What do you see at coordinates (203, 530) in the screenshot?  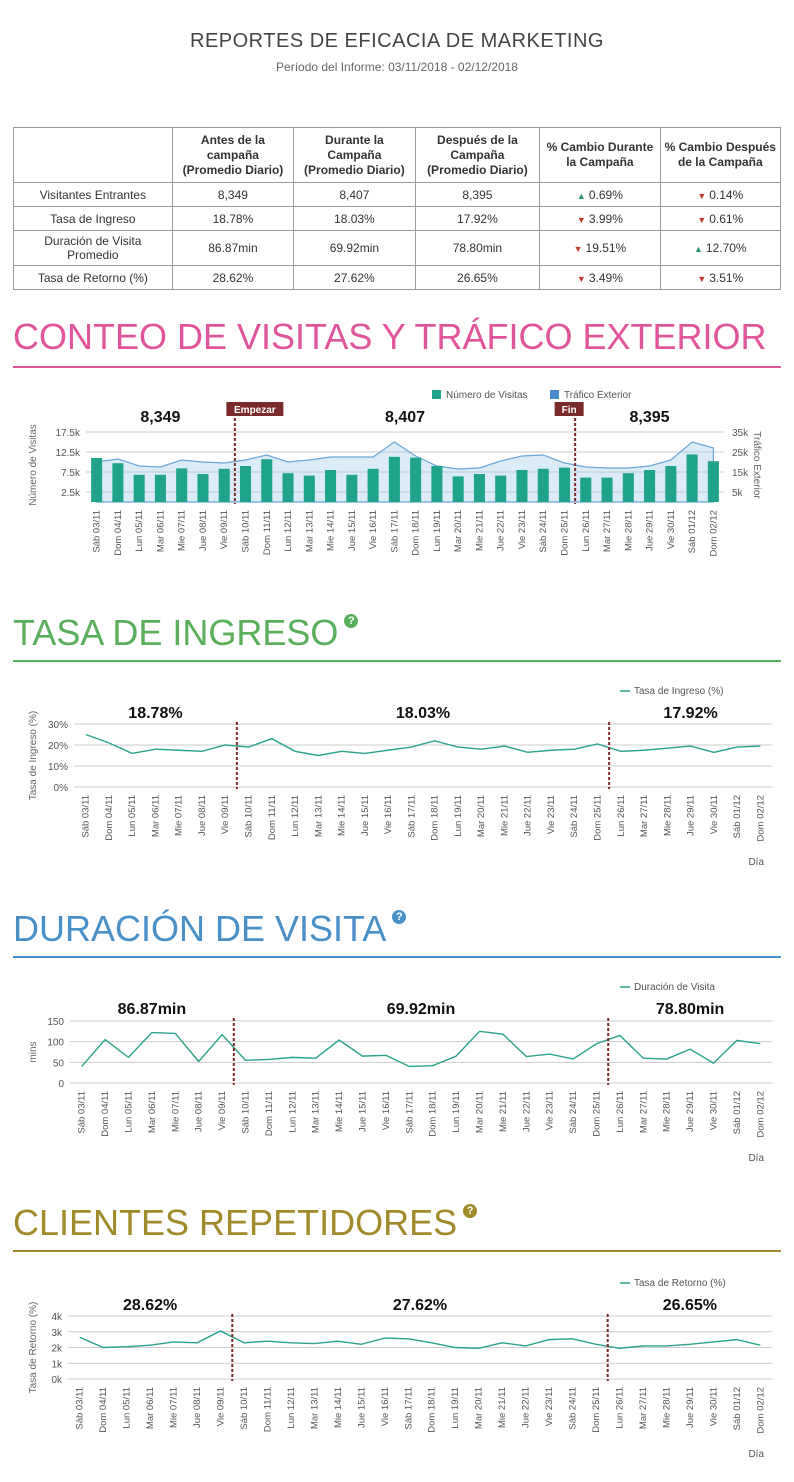 I see `x-tick-label: Jue 08/11` at bounding box center [203, 530].